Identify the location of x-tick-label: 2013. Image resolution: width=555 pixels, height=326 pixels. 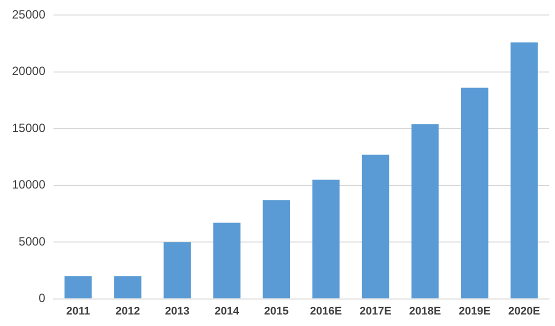
(177, 311).